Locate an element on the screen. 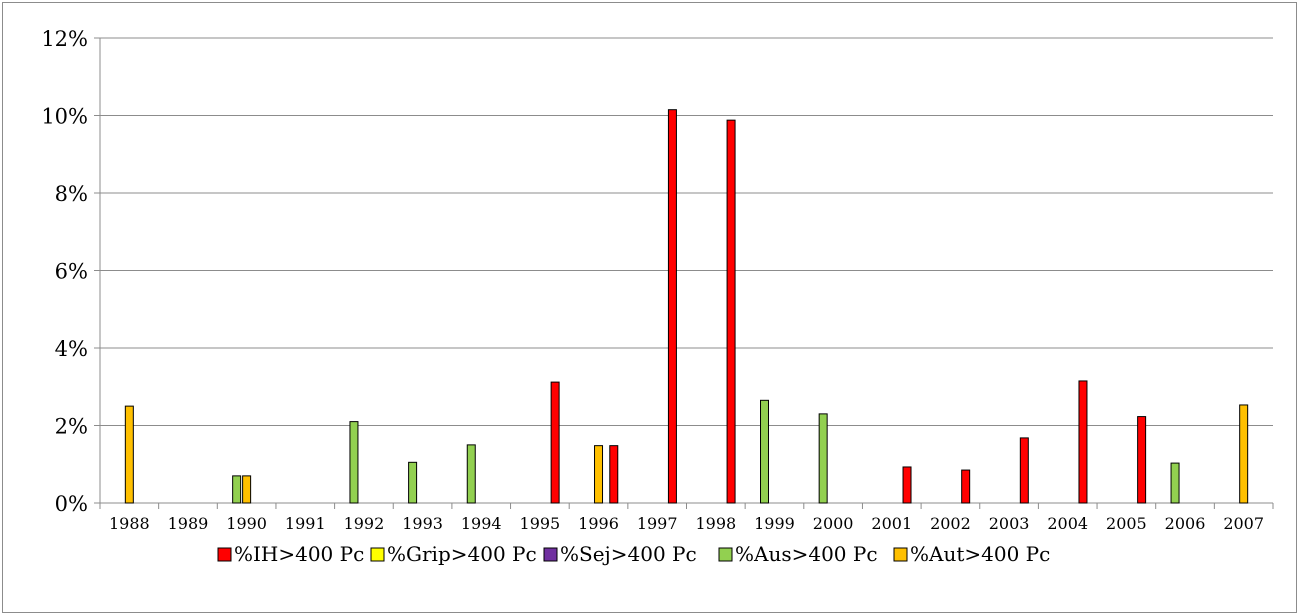 The height and width of the screenshot is (616, 1301). x-tick-label: 1989 is located at coordinates (188, 523).